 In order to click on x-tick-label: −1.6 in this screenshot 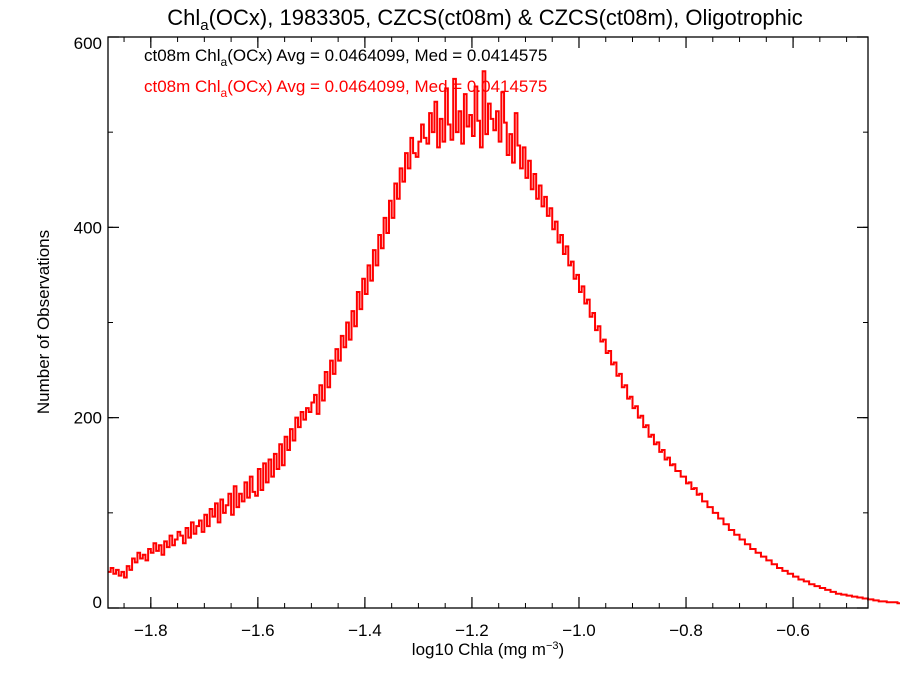, I will do `click(258, 630)`.